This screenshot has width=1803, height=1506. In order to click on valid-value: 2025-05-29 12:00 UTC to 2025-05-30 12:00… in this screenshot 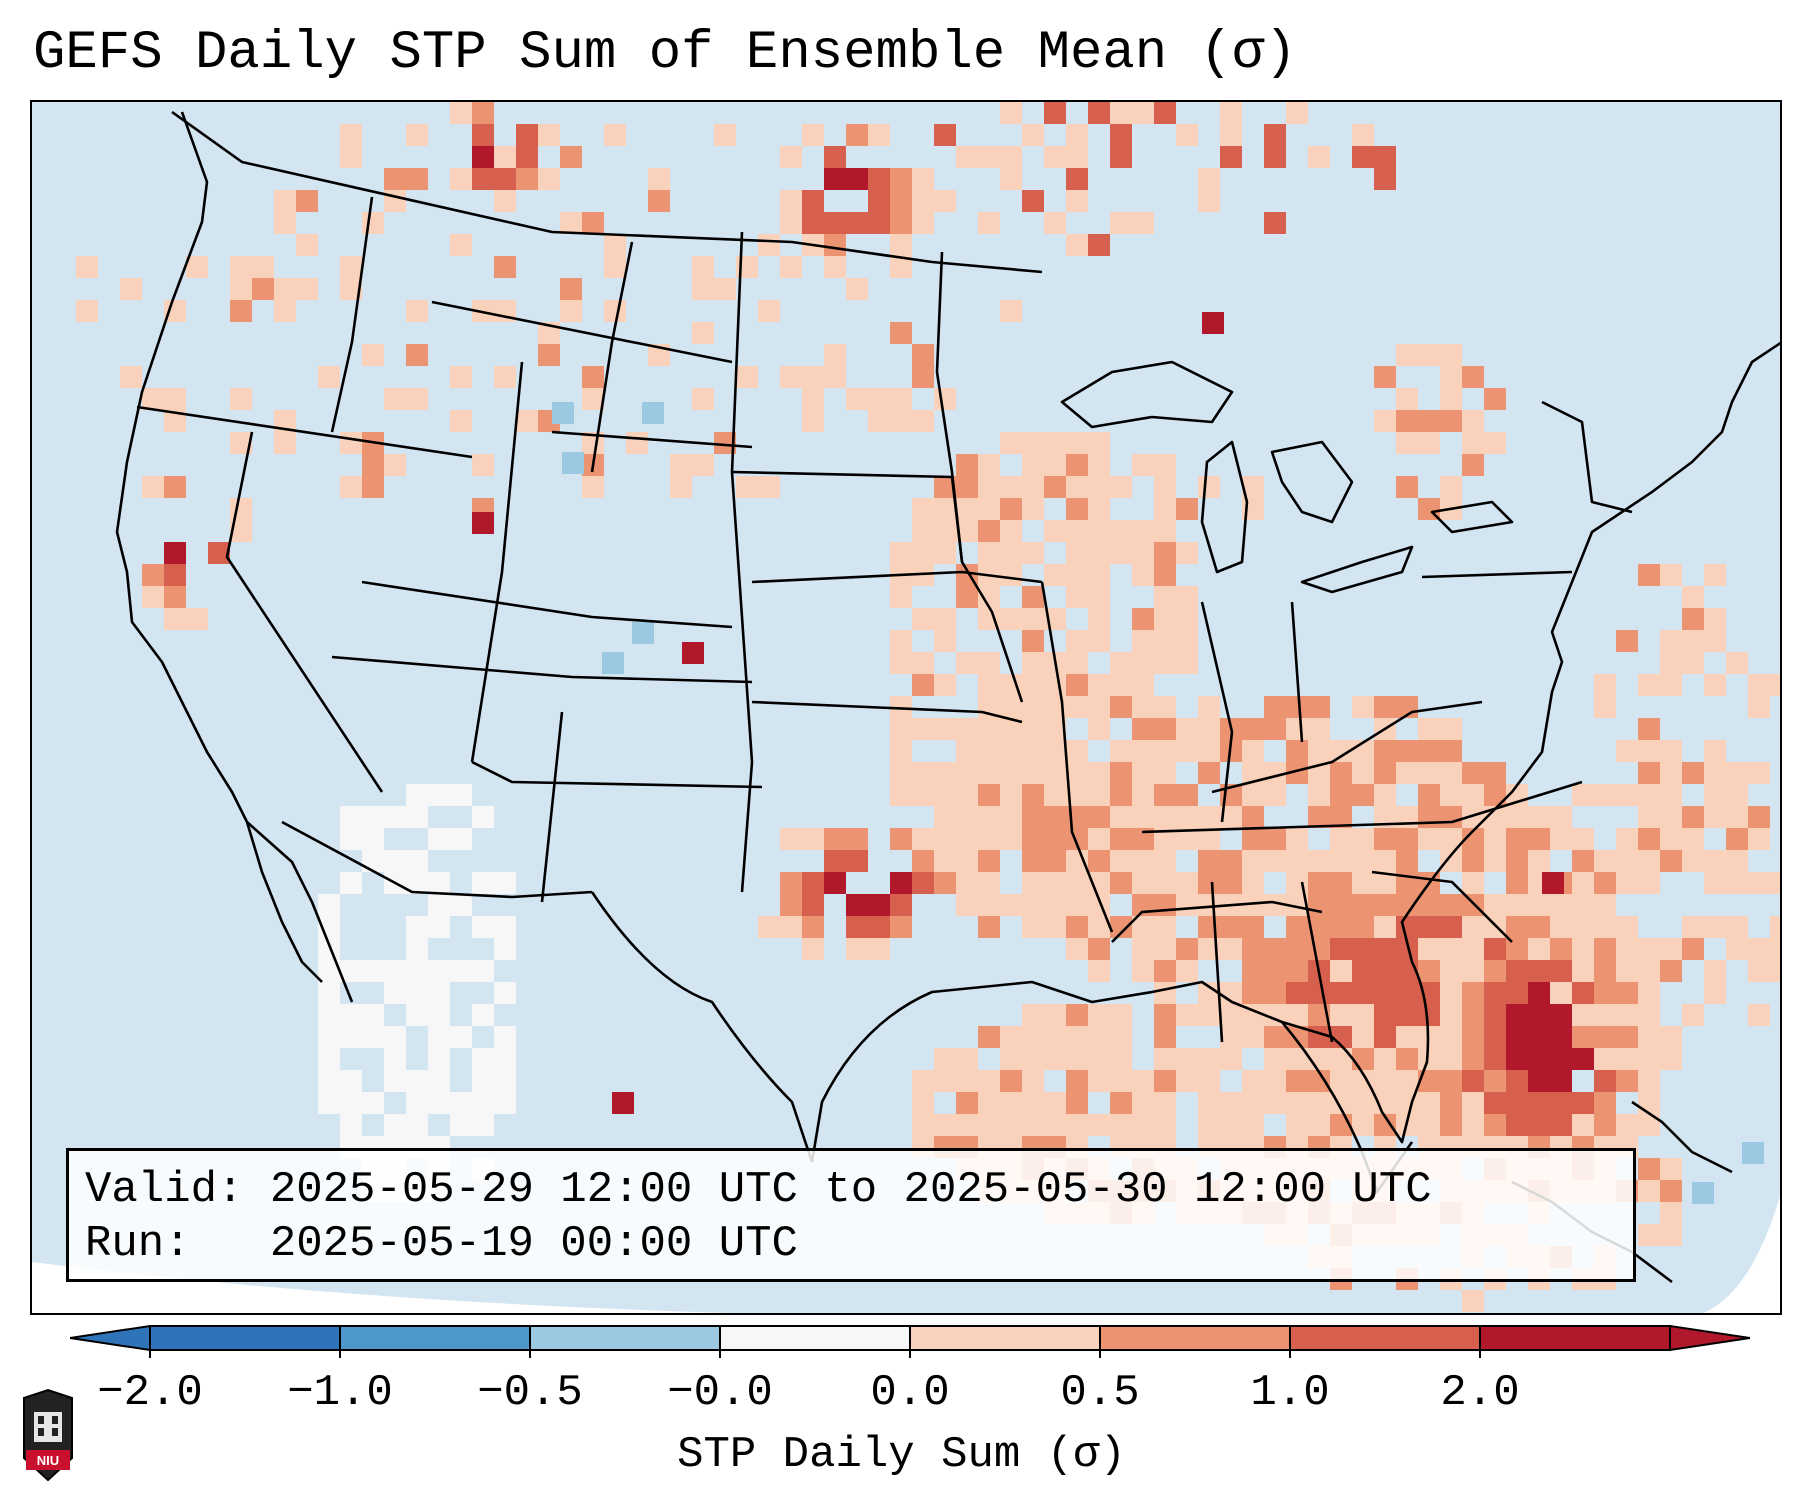, I will do `click(850, 1190)`.